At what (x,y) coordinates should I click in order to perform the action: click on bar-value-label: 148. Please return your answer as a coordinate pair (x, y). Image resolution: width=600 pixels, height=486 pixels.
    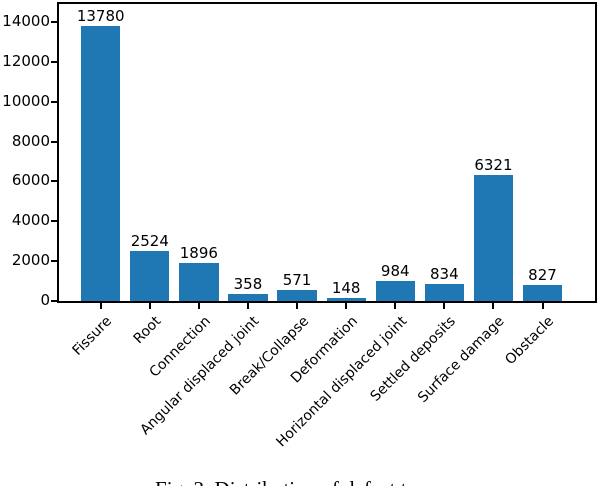
    Looking at the image, I should click on (346, 288).